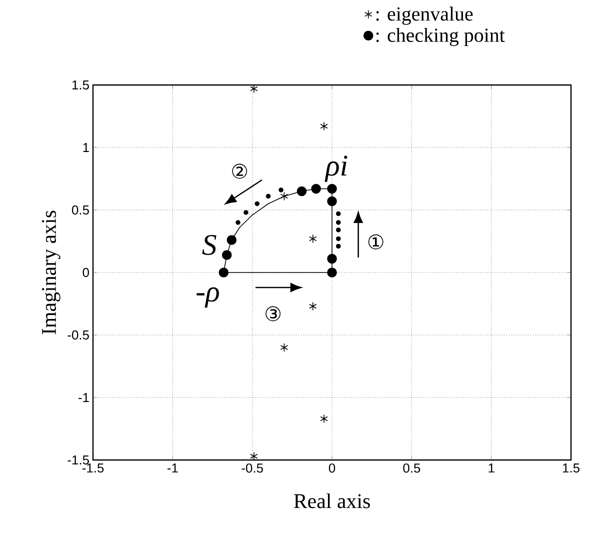  What do you see at coordinates (332, 468) in the screenshot?
I see `x-tick-label: 0` at bounding box center [332, 468].